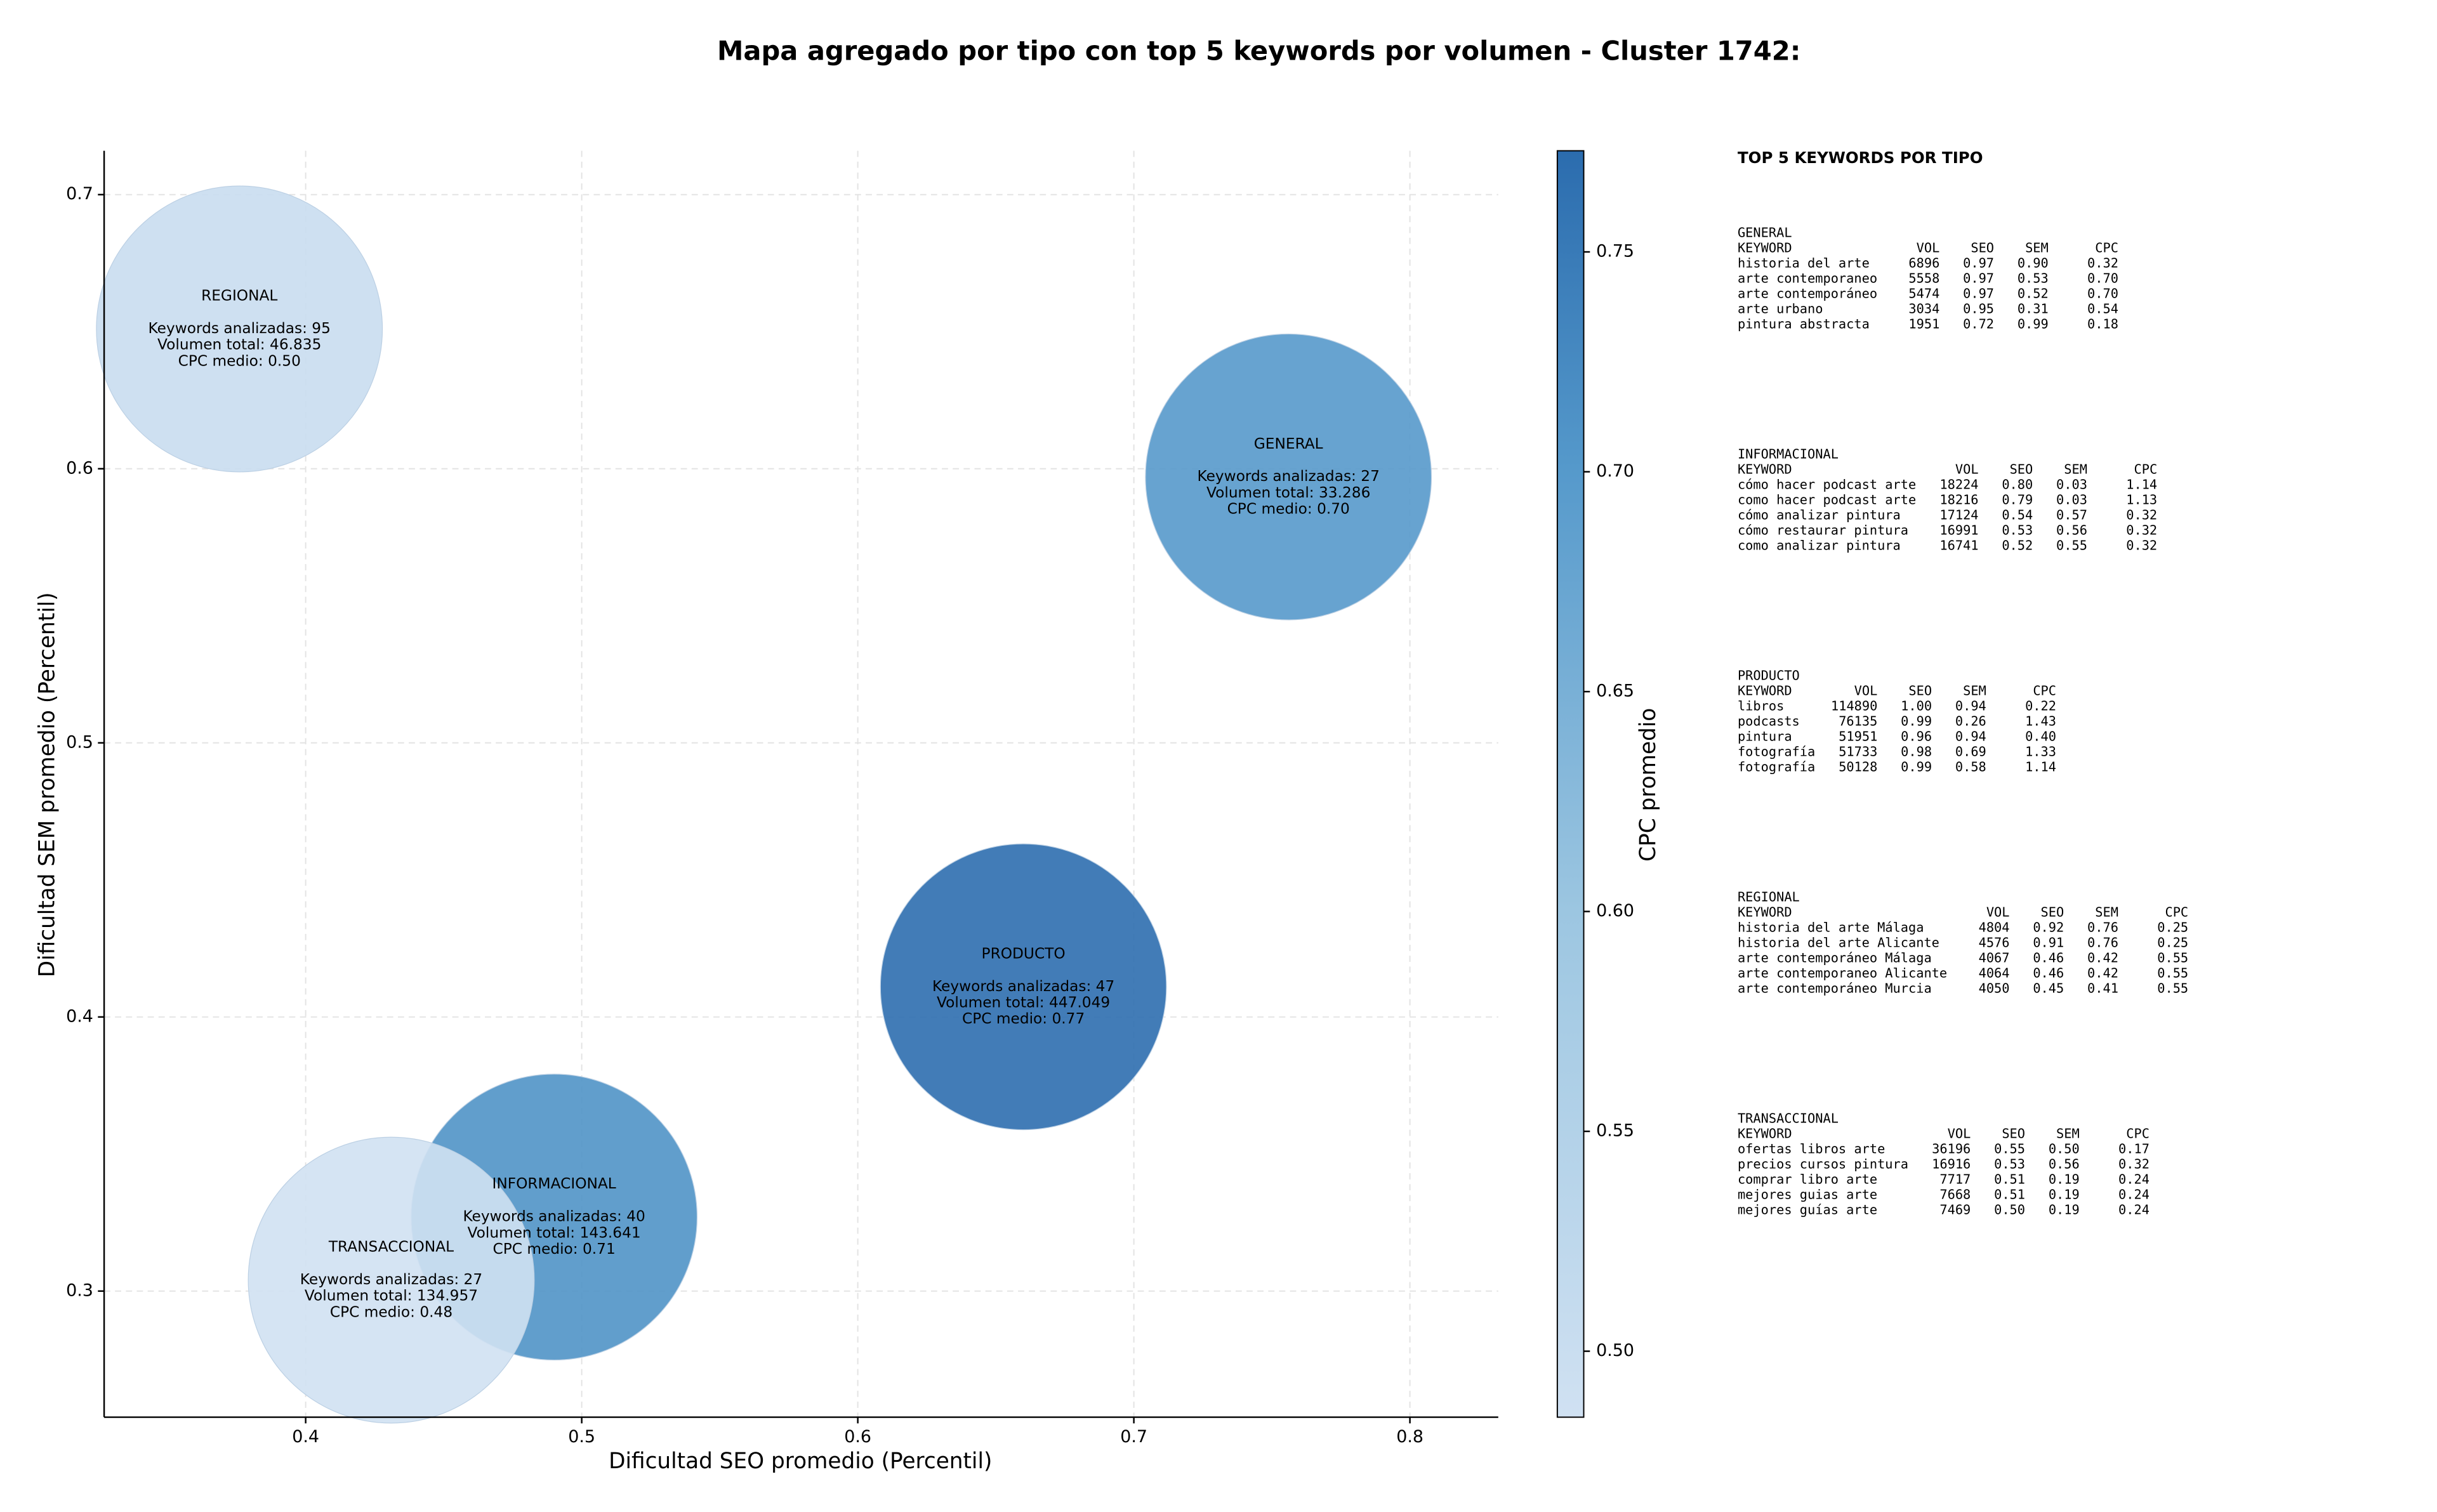 Image resolution: width=2437 pixels, height=1512 pixels. I want to click on table-cell: 0.03, so click(2071, 485).